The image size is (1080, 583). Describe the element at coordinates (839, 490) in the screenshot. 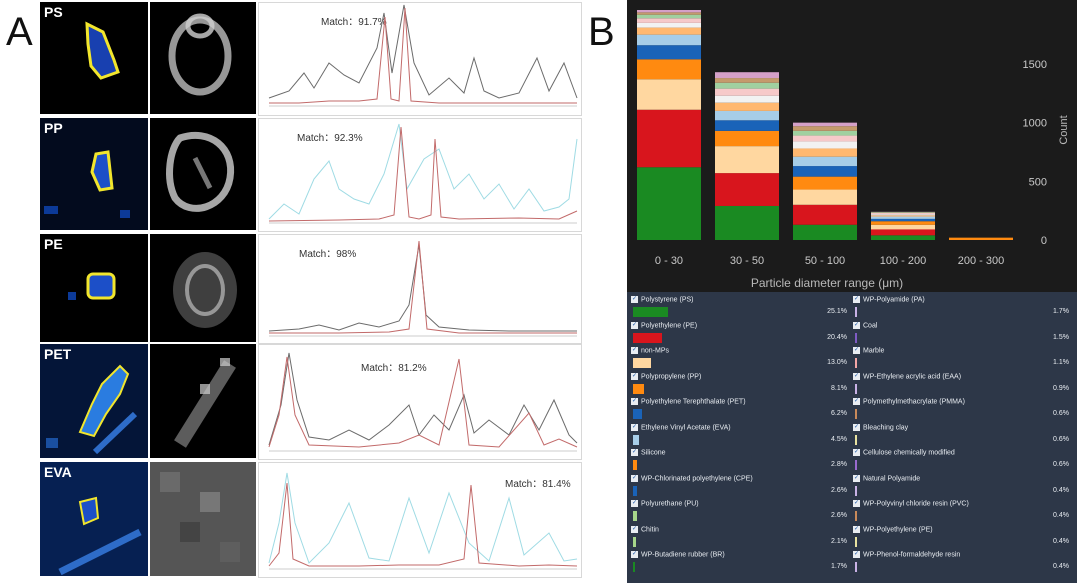

I see `legend-percent: 2.6%` at that location.